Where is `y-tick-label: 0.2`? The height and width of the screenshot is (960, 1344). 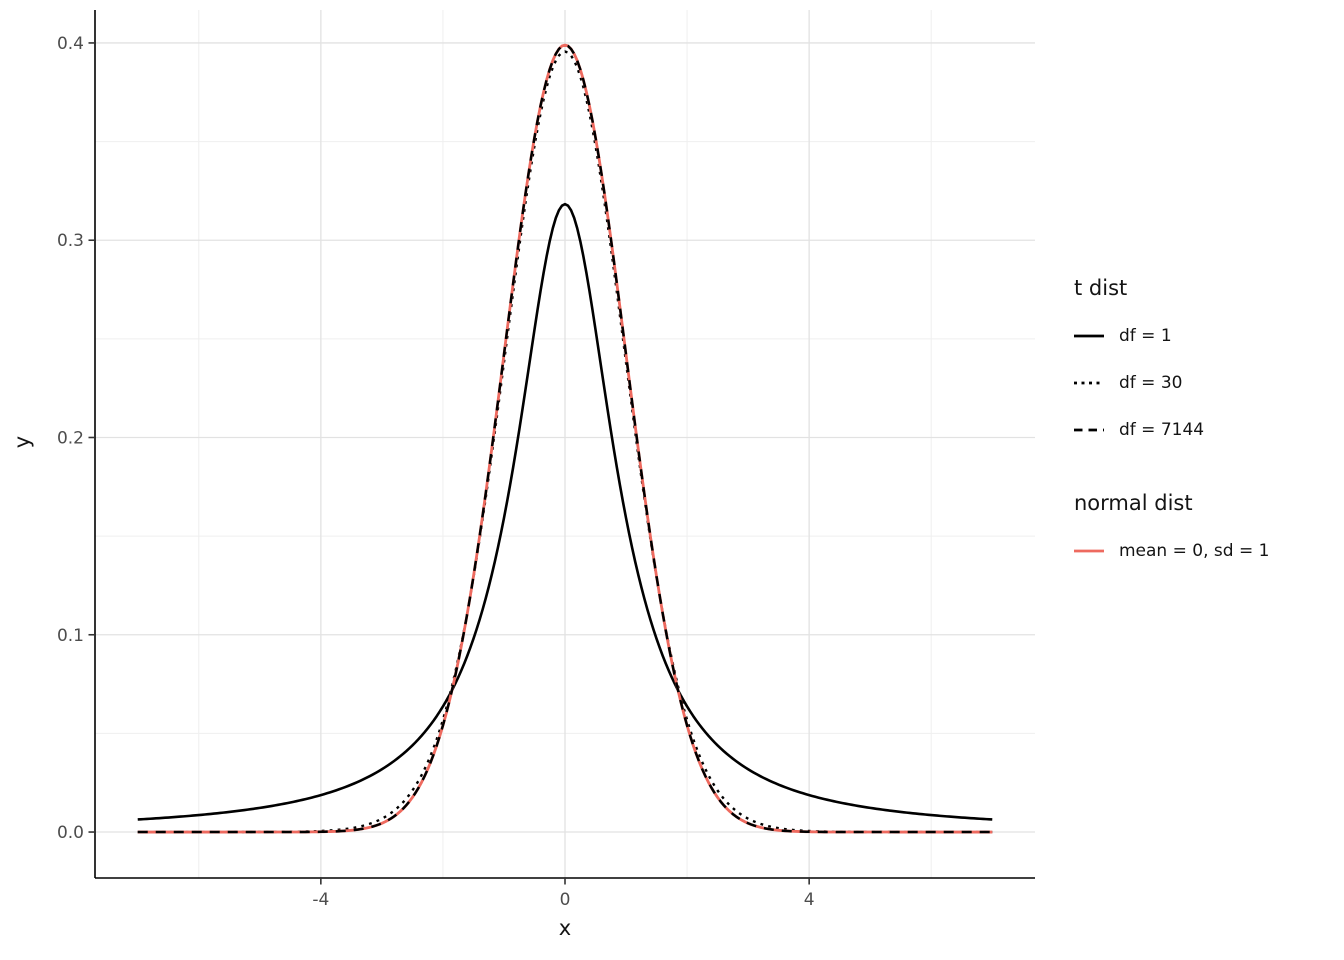
y-tick-label: 0.2 is located at coordinates (70, 438).